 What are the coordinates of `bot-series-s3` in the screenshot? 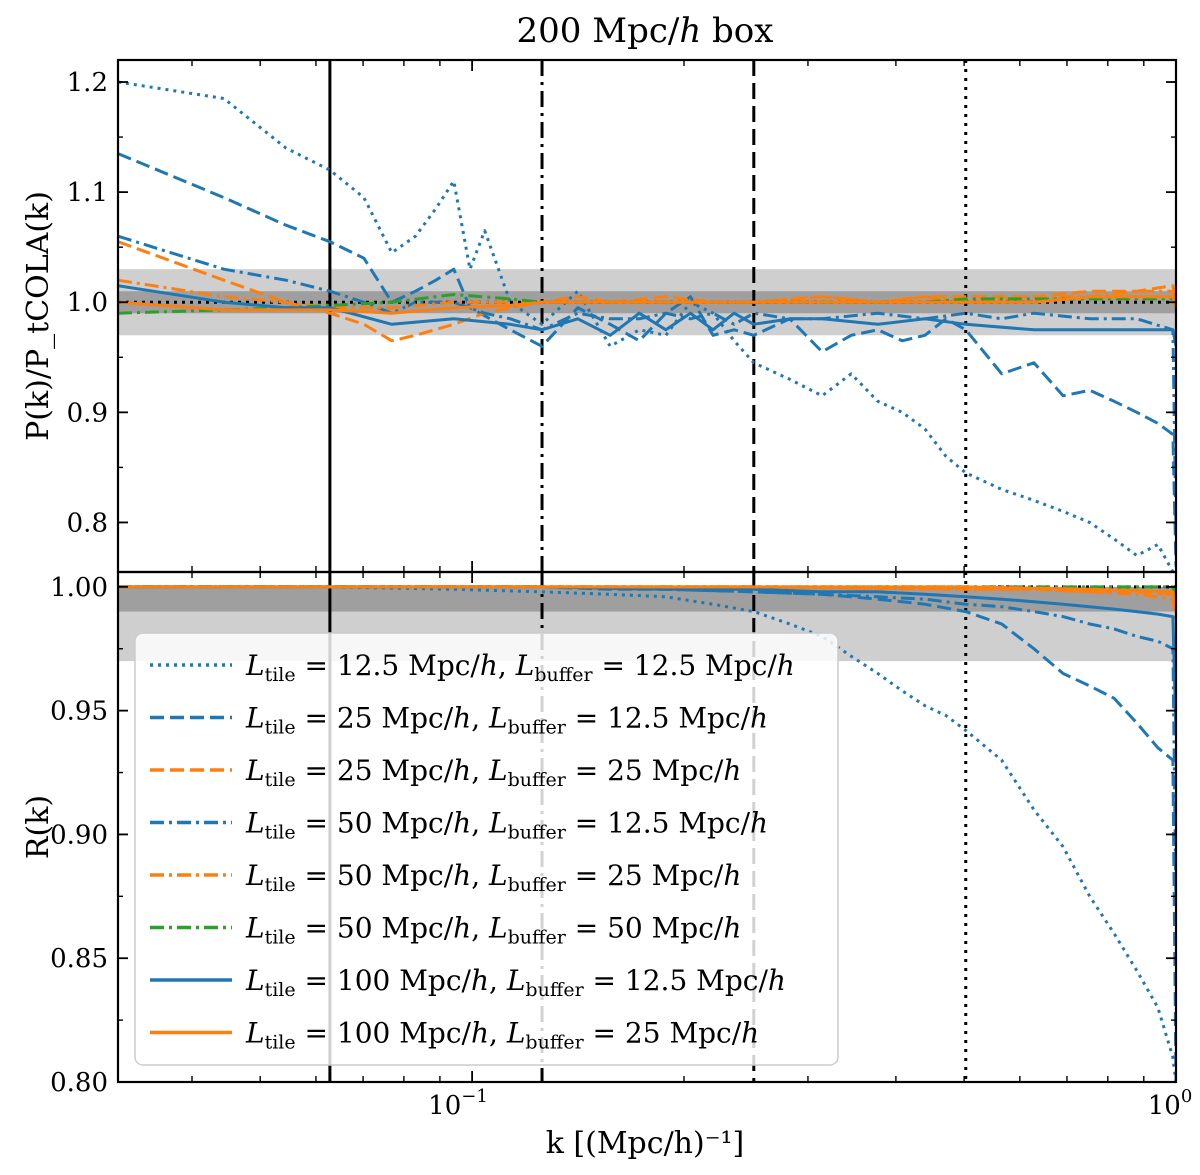 It's located at (647, 598).